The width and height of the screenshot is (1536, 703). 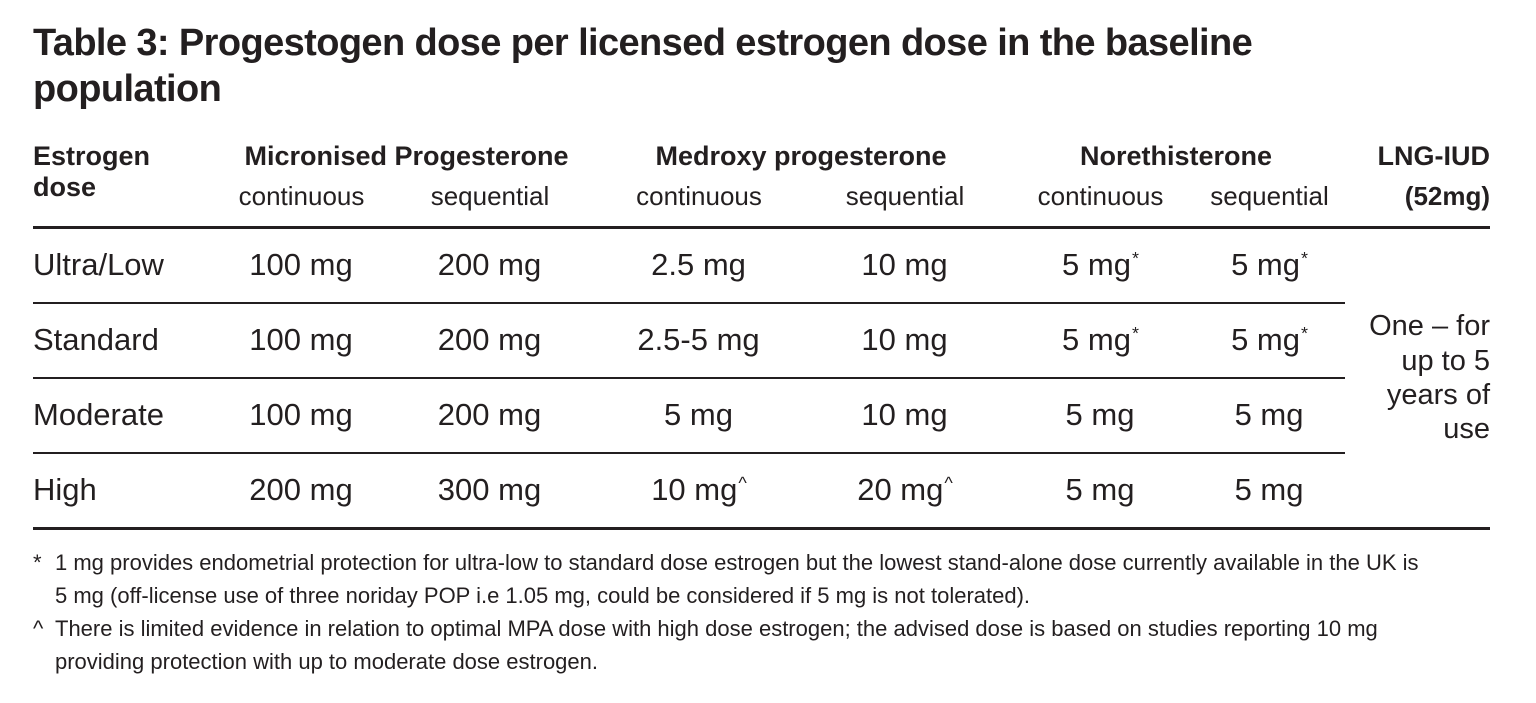 What do you see at coordinates (1418, 204) in the screenshot?
I see `subheader-lng-iud-dose: (52mg)` at bounding box center [1418, 204].